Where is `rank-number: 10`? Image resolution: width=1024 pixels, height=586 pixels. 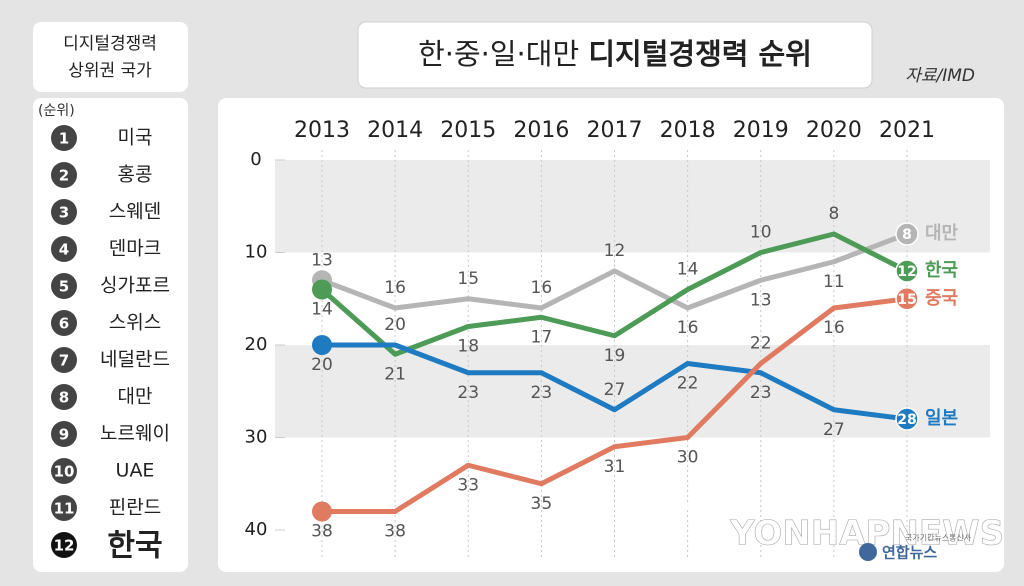
rank-number: 10 is located at coordinates (64, 472).